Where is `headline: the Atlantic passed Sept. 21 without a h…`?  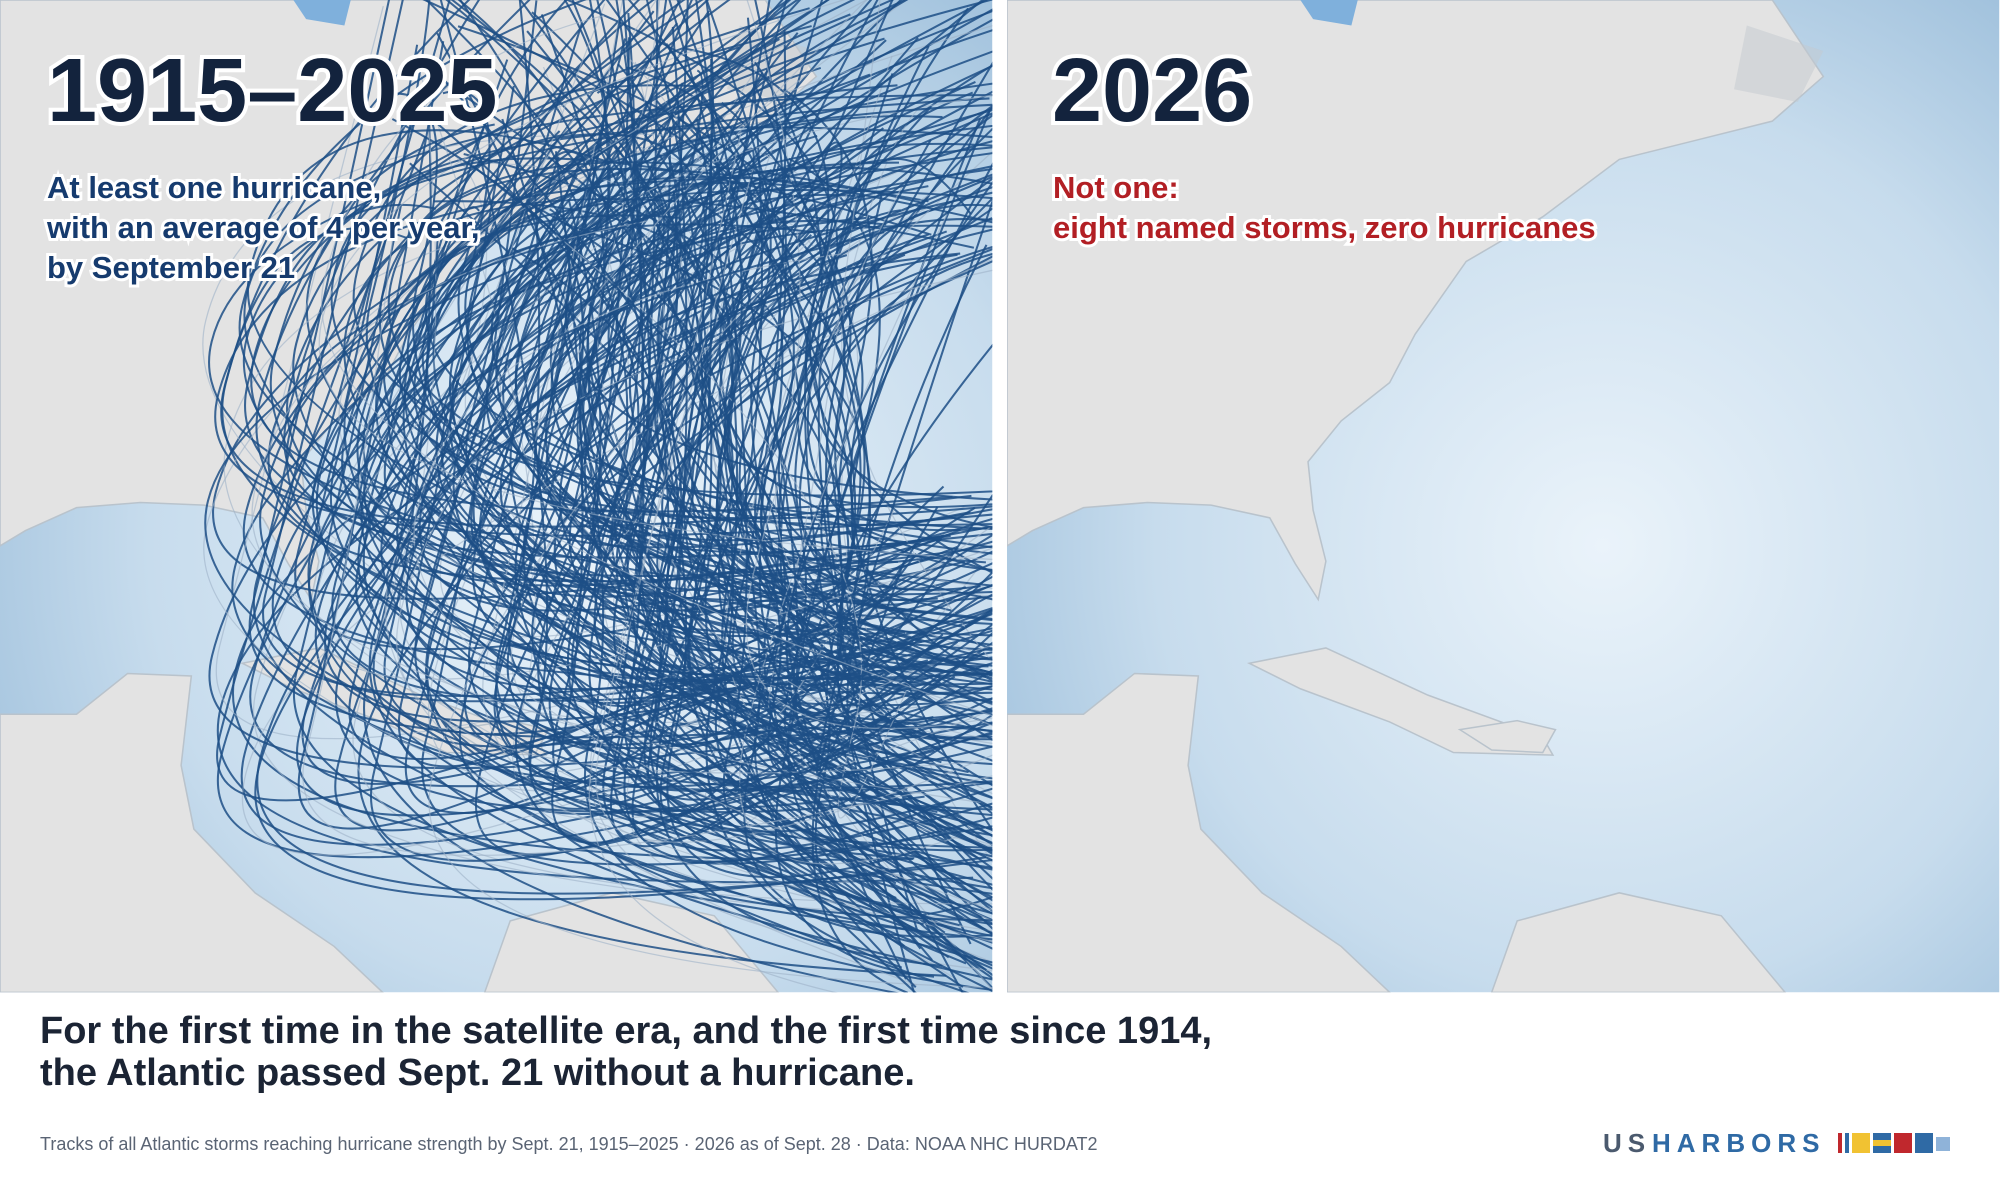
headline: the Atlantic passed Sept. 21 without a h… is located at coordinates (477, 1073).